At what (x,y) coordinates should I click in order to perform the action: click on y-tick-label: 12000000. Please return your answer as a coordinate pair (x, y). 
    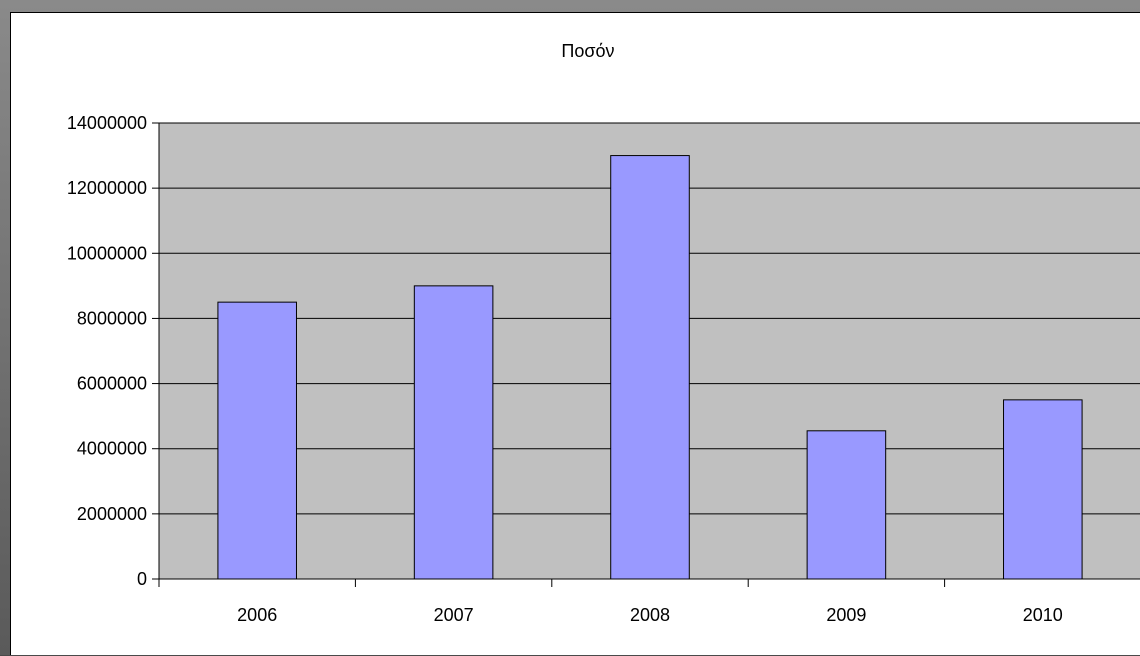
    Looking at the image, I should click on (107, 188).